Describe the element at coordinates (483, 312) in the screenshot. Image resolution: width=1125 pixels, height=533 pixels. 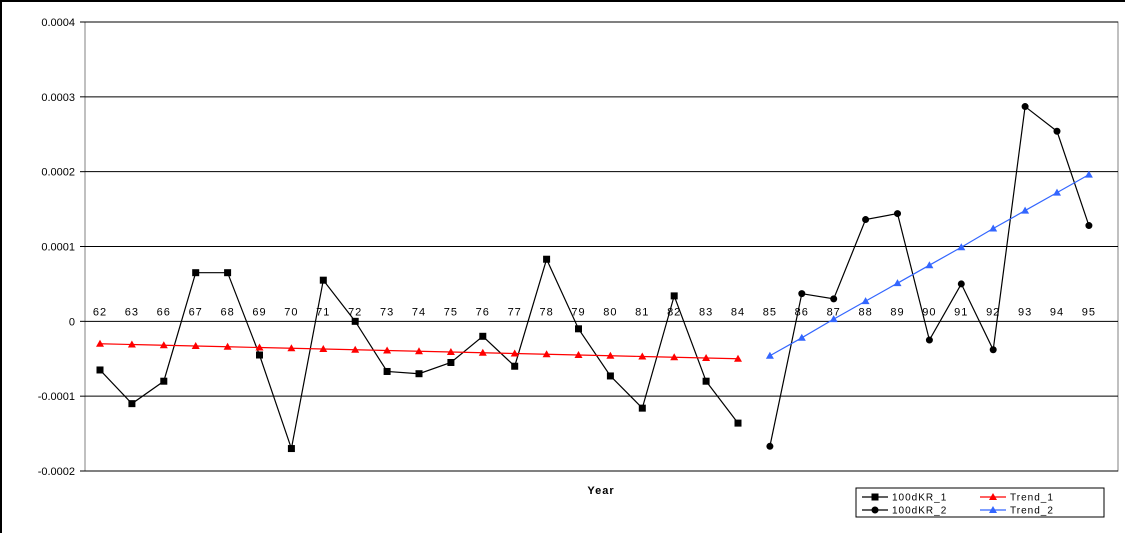
I see `x-tick-label: 76` at that location.